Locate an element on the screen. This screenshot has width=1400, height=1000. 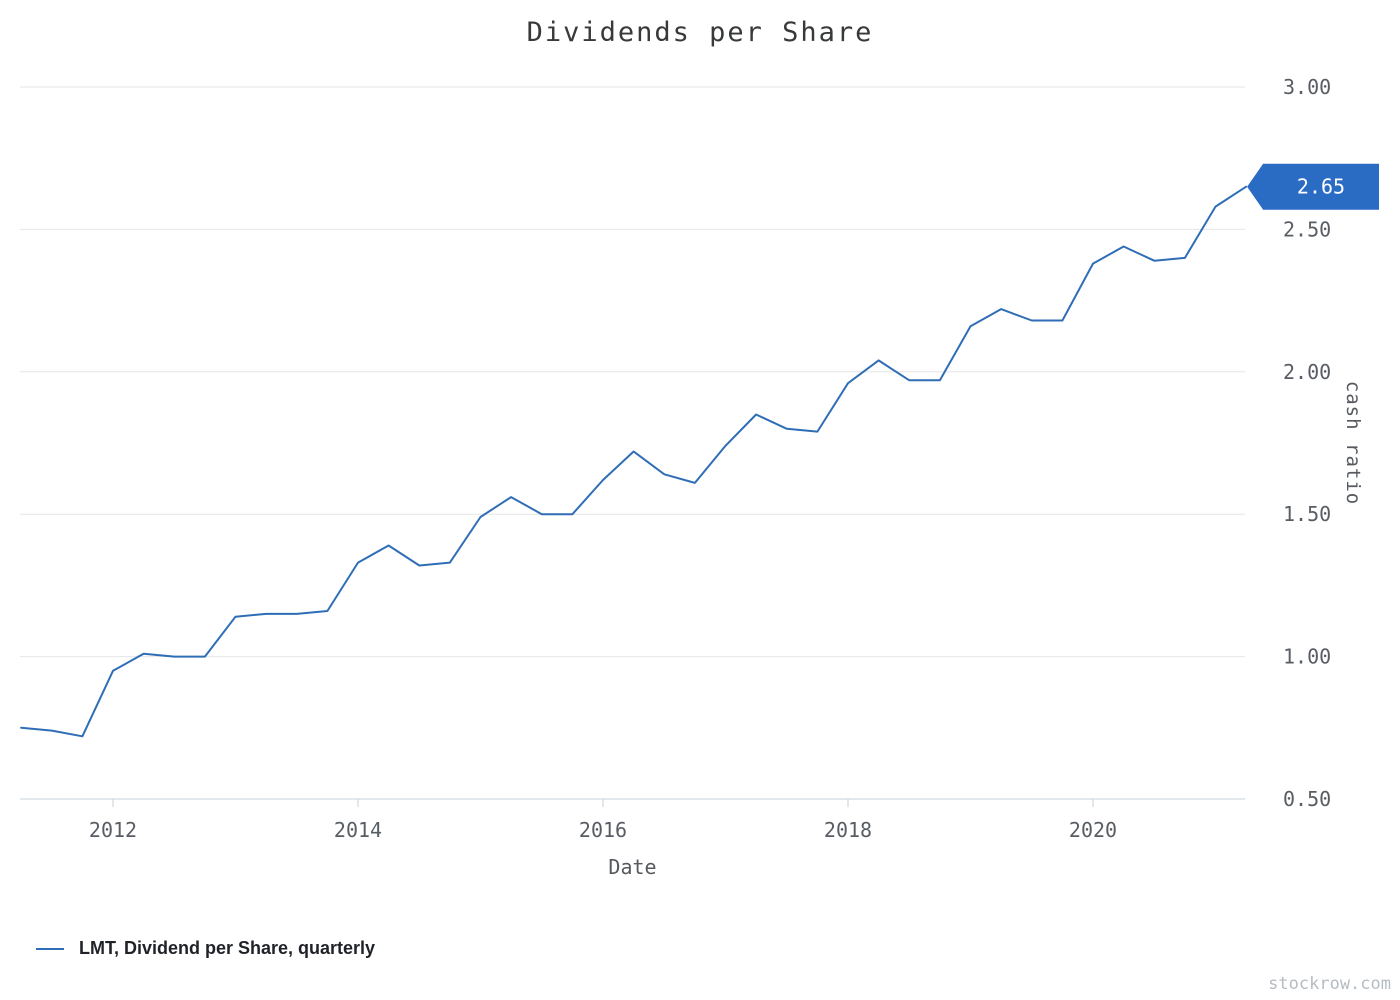
x-tick-label: 2012 is located at coordinates (113, 830).